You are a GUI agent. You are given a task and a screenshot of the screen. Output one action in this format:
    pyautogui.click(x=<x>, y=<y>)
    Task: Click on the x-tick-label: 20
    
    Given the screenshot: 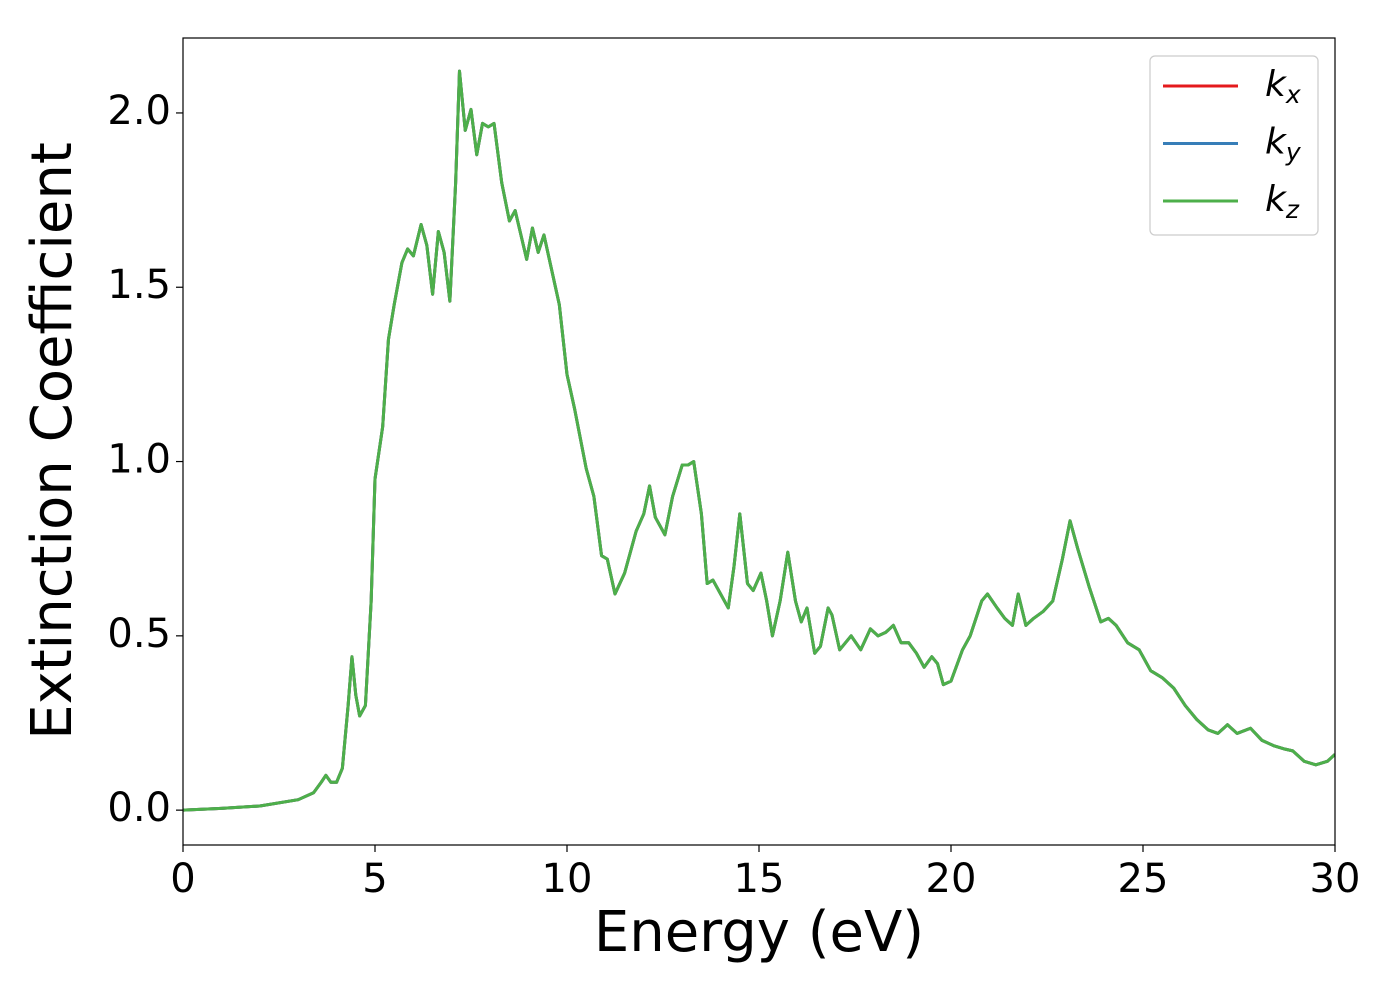 What is the action you would take?
    pyautogui.click(x=951, y=879)
    